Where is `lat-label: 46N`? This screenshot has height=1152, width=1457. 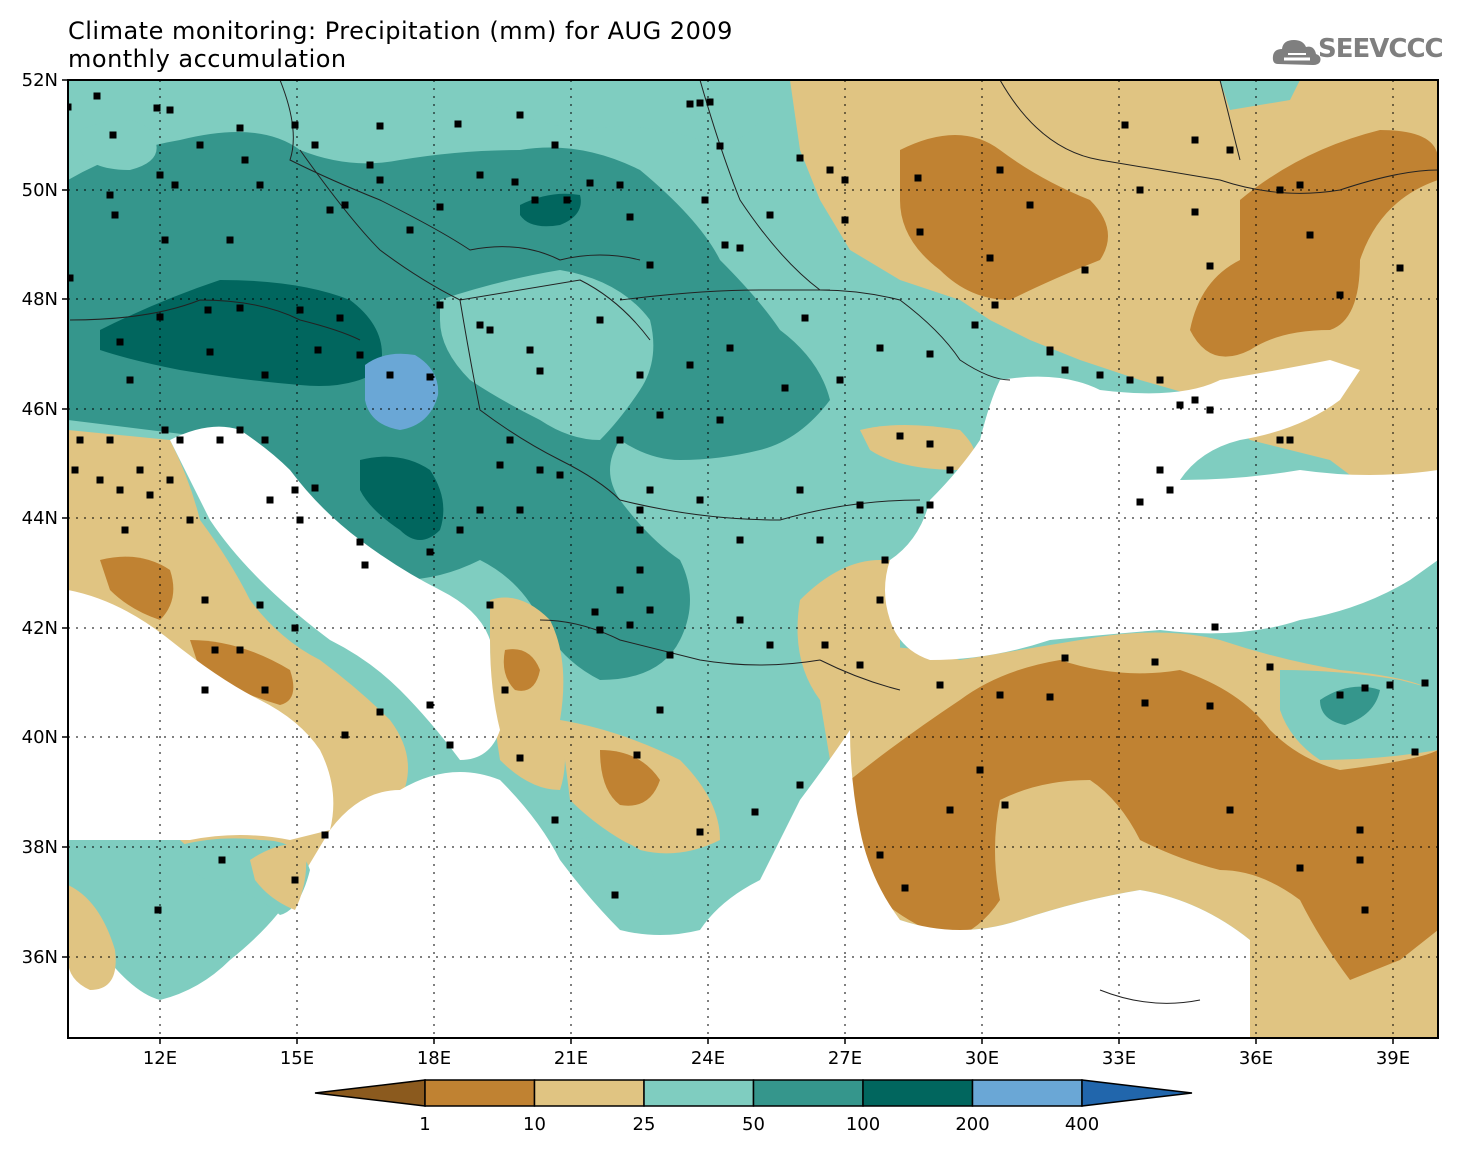 lat-label: 46N is located at coordinates (40, 409).